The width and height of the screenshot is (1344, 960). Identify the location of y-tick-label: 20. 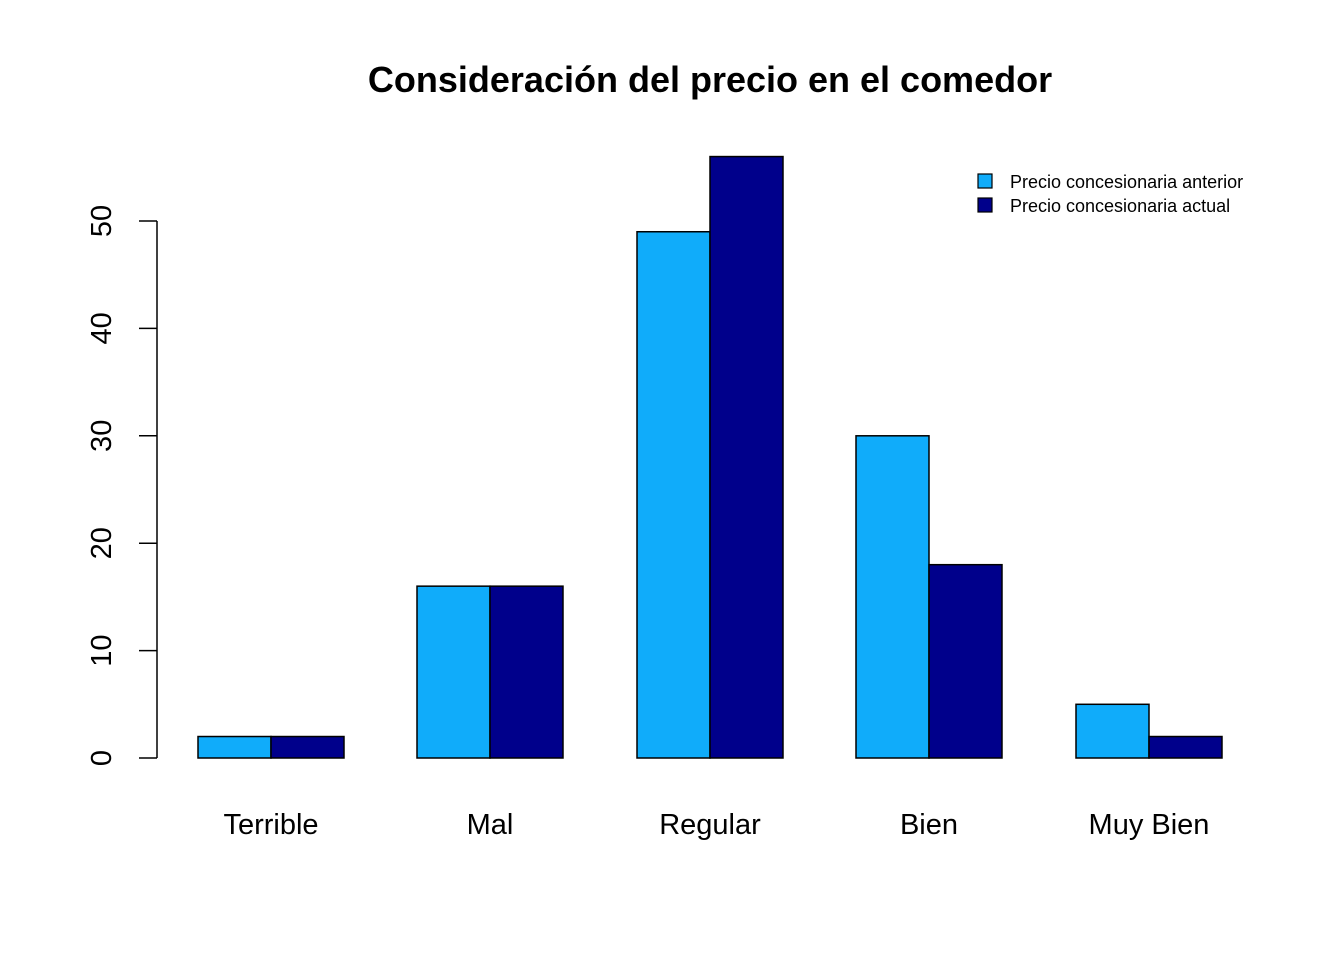
(102, 543).